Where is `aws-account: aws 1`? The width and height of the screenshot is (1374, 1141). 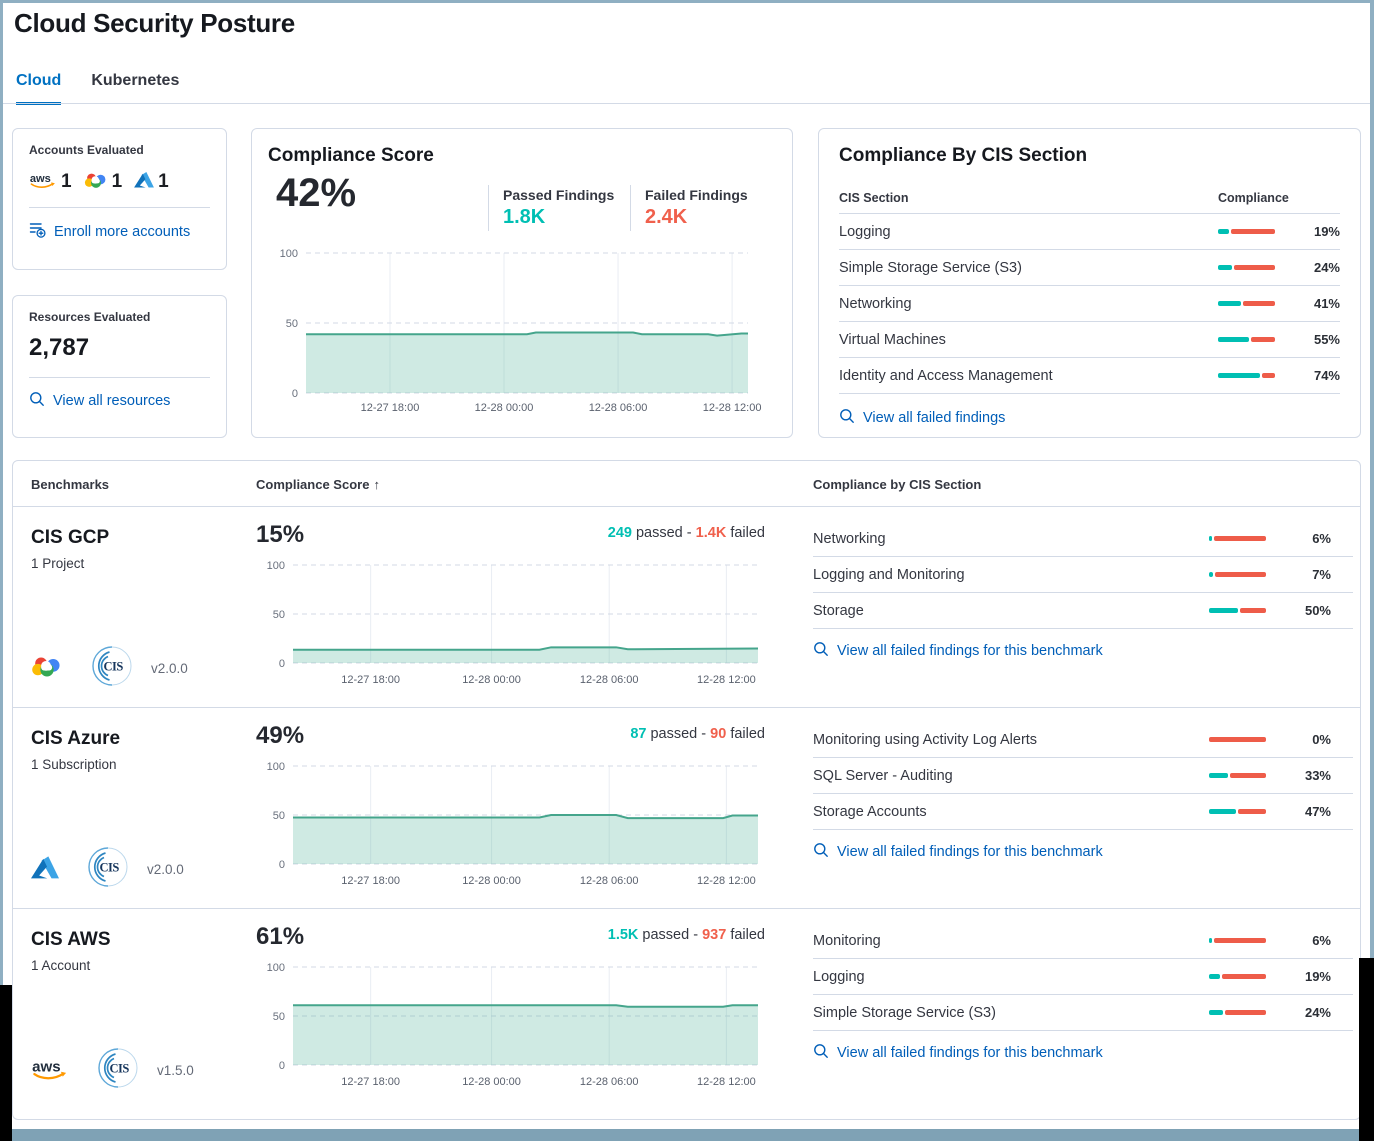
aws-account: aws 1 is located at coordinates (50, 182).